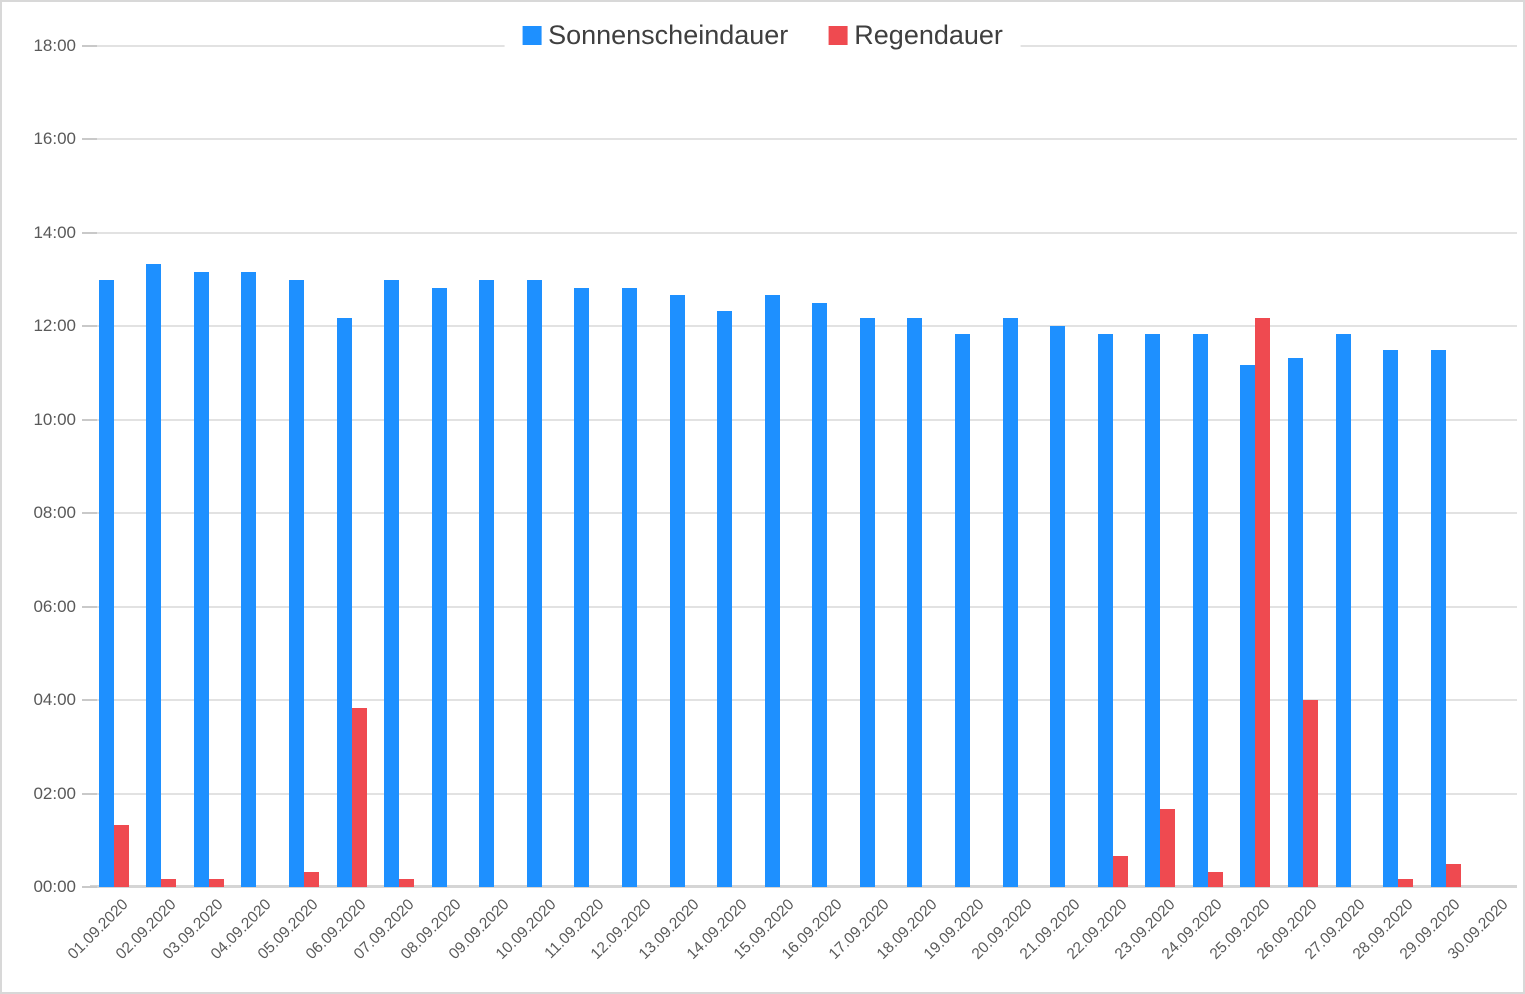 This screenshot has width=1525, height=994. What do you see at coordinates (803, 419) in the screenshot?
I see `gridline-10:00` at bounding box center [803, 419].